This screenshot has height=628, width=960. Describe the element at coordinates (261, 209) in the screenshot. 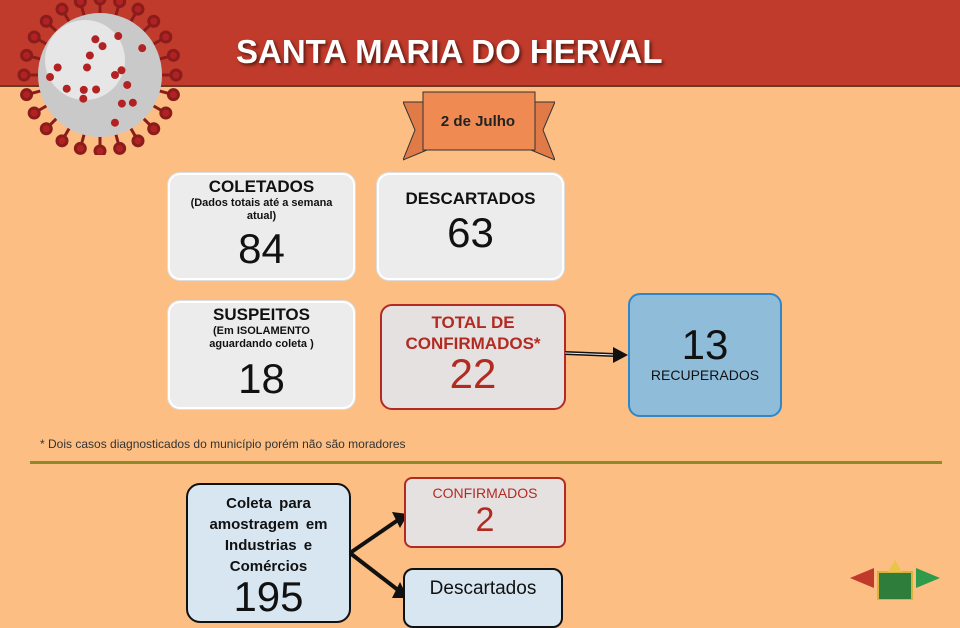

I see `card-subtitle: (Dados totais até a semana atual)` at that location.